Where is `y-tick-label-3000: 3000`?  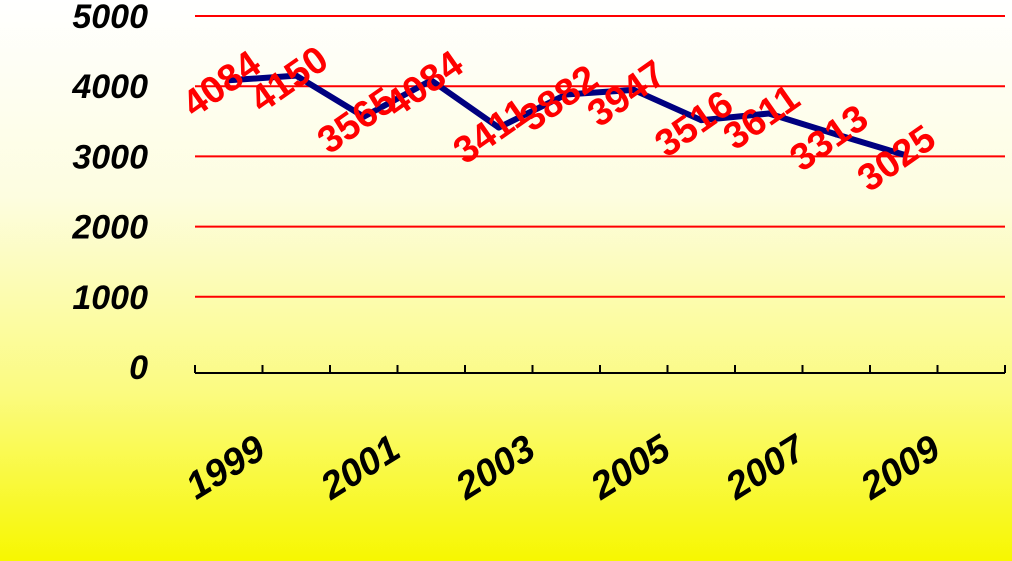
y-tick-label-3000: 3000 is located at coordinates (110, 157).